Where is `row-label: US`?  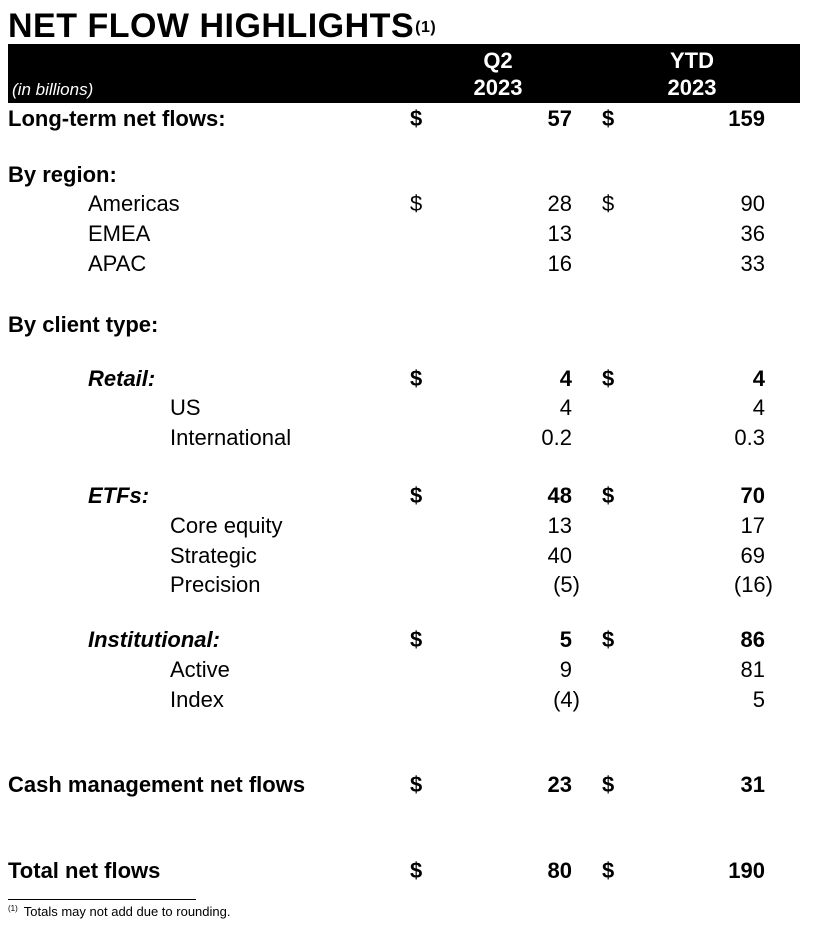 row-label: US is located at coordinates (185, 407).